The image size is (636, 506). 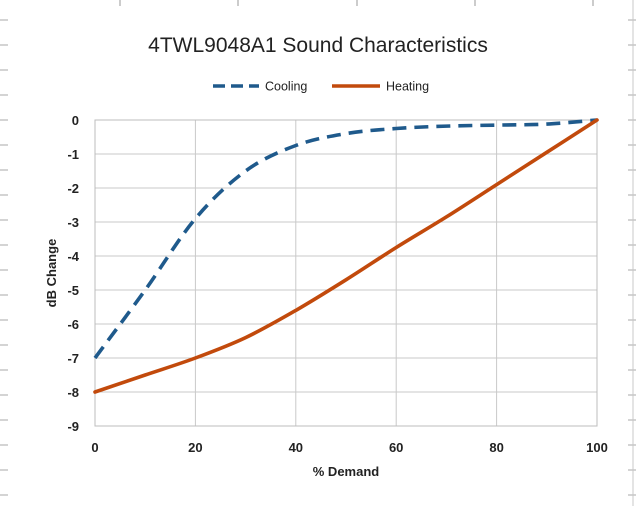 I want to click on x-tick-label: 40, so click(x=296, y=447).